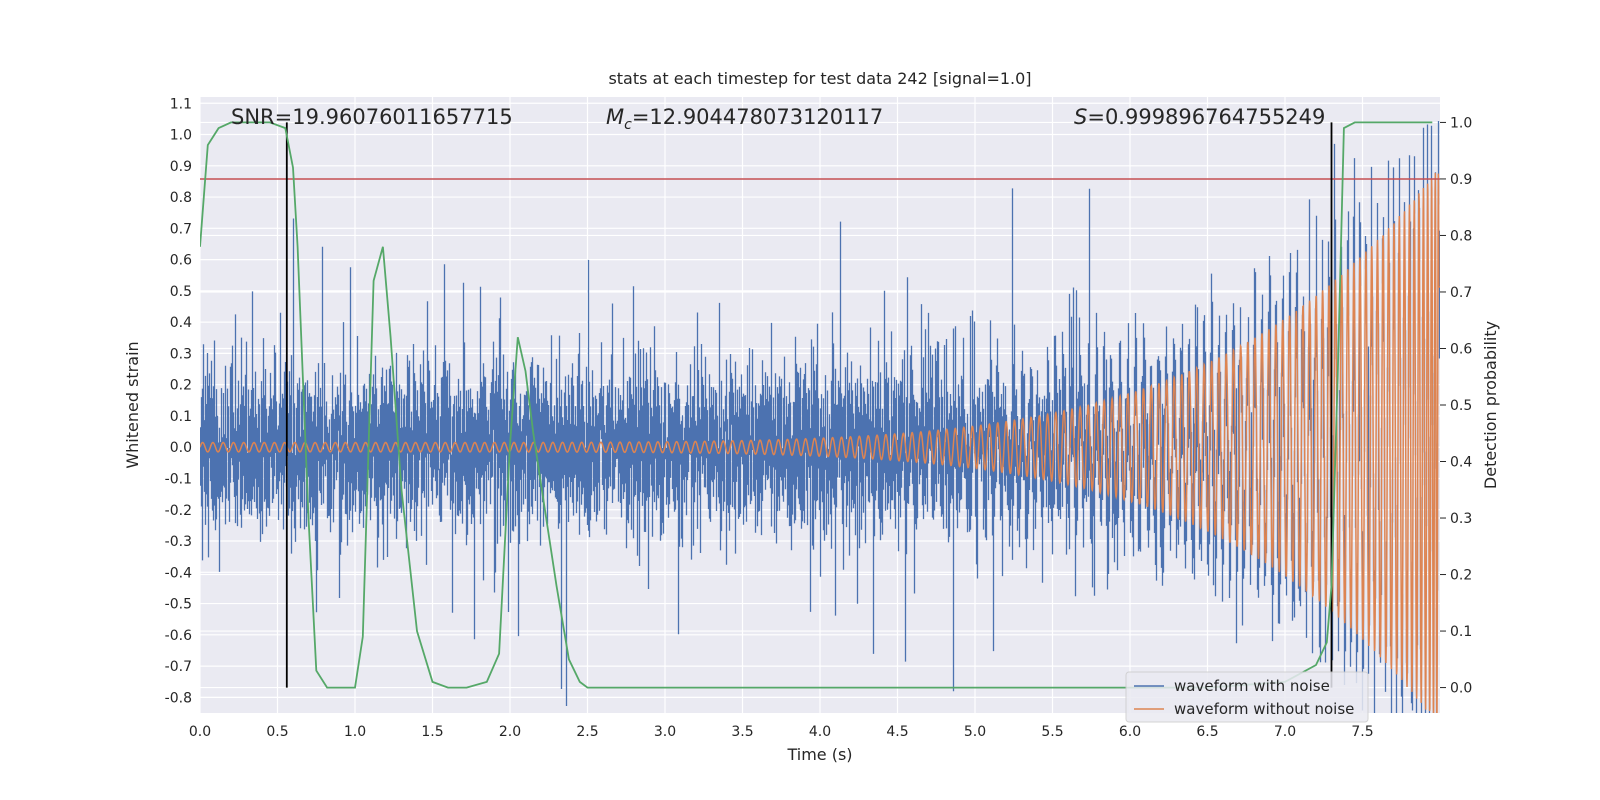  Describe the element at coordinates (181, 261) in the screenshot. I see `y-tick-label: 0.6` at that location.